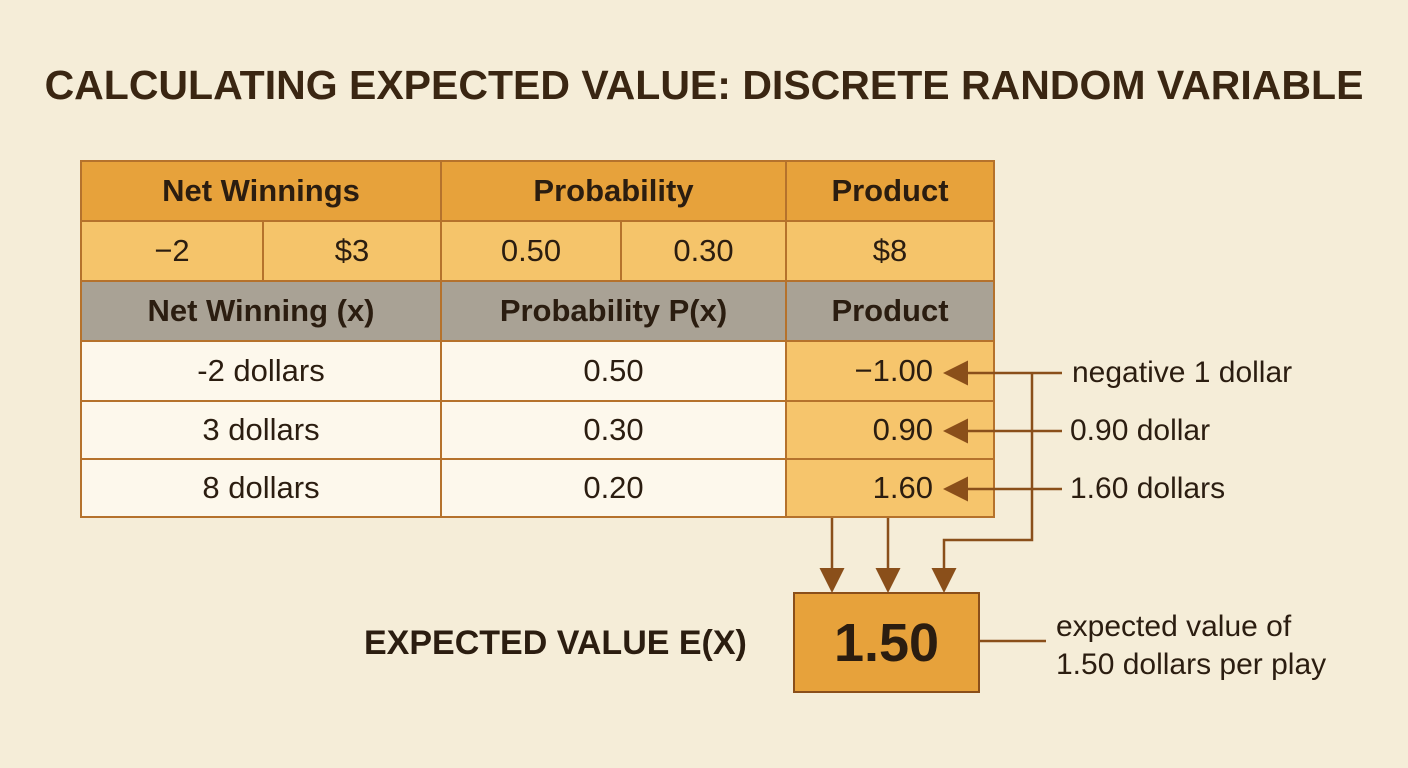  What do you see at coordinates (890, 311) in the screenshot?
I see `column-header: Product` at bounding box center [890, 311].